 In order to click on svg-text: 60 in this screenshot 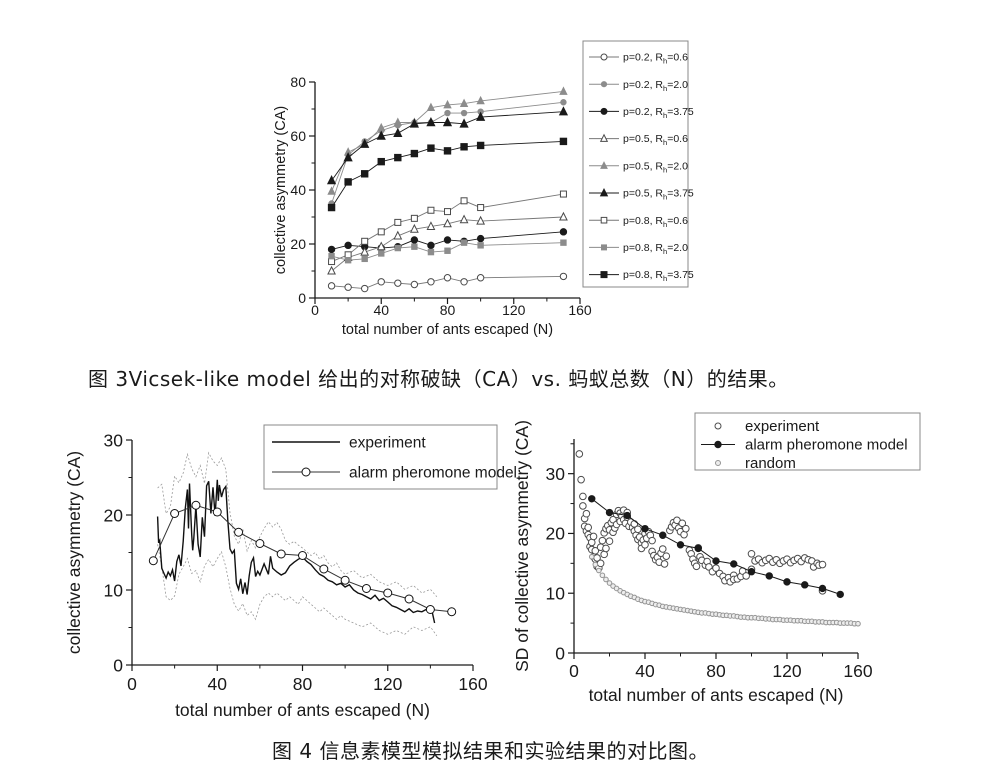, I will do `click(298, 136)`.